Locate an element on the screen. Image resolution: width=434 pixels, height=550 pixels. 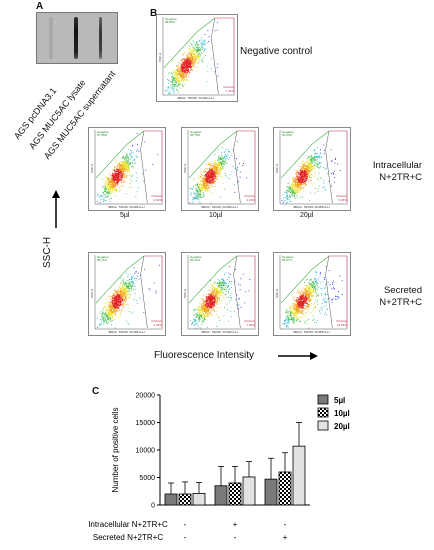
gate-negative-label: Negative 98.89% is located at coordinates (171, 21).